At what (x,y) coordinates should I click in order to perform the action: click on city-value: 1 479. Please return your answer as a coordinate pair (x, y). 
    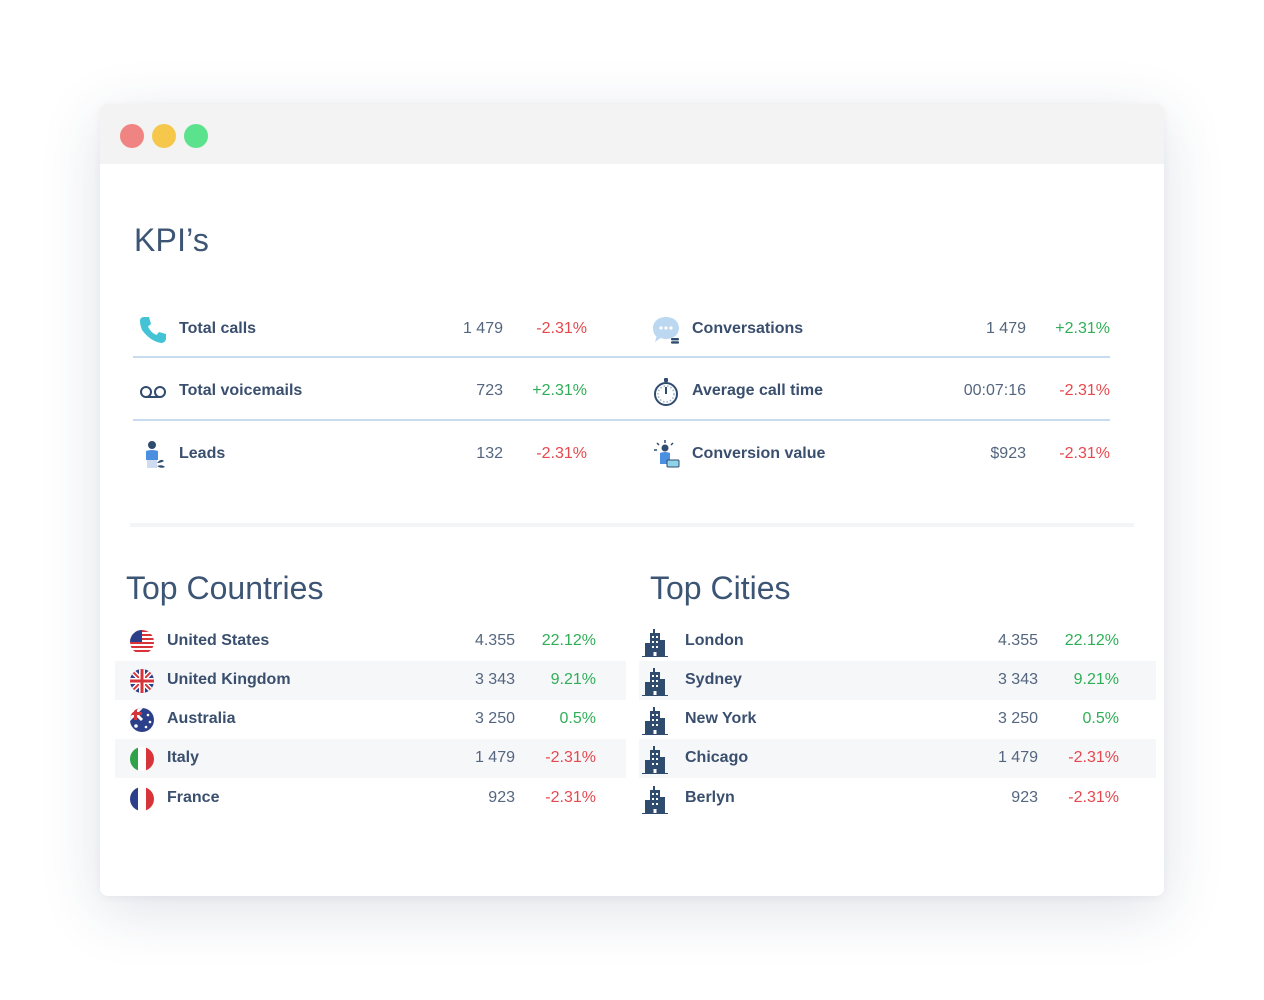
    Looking at the image, I should click on (1017, 757).